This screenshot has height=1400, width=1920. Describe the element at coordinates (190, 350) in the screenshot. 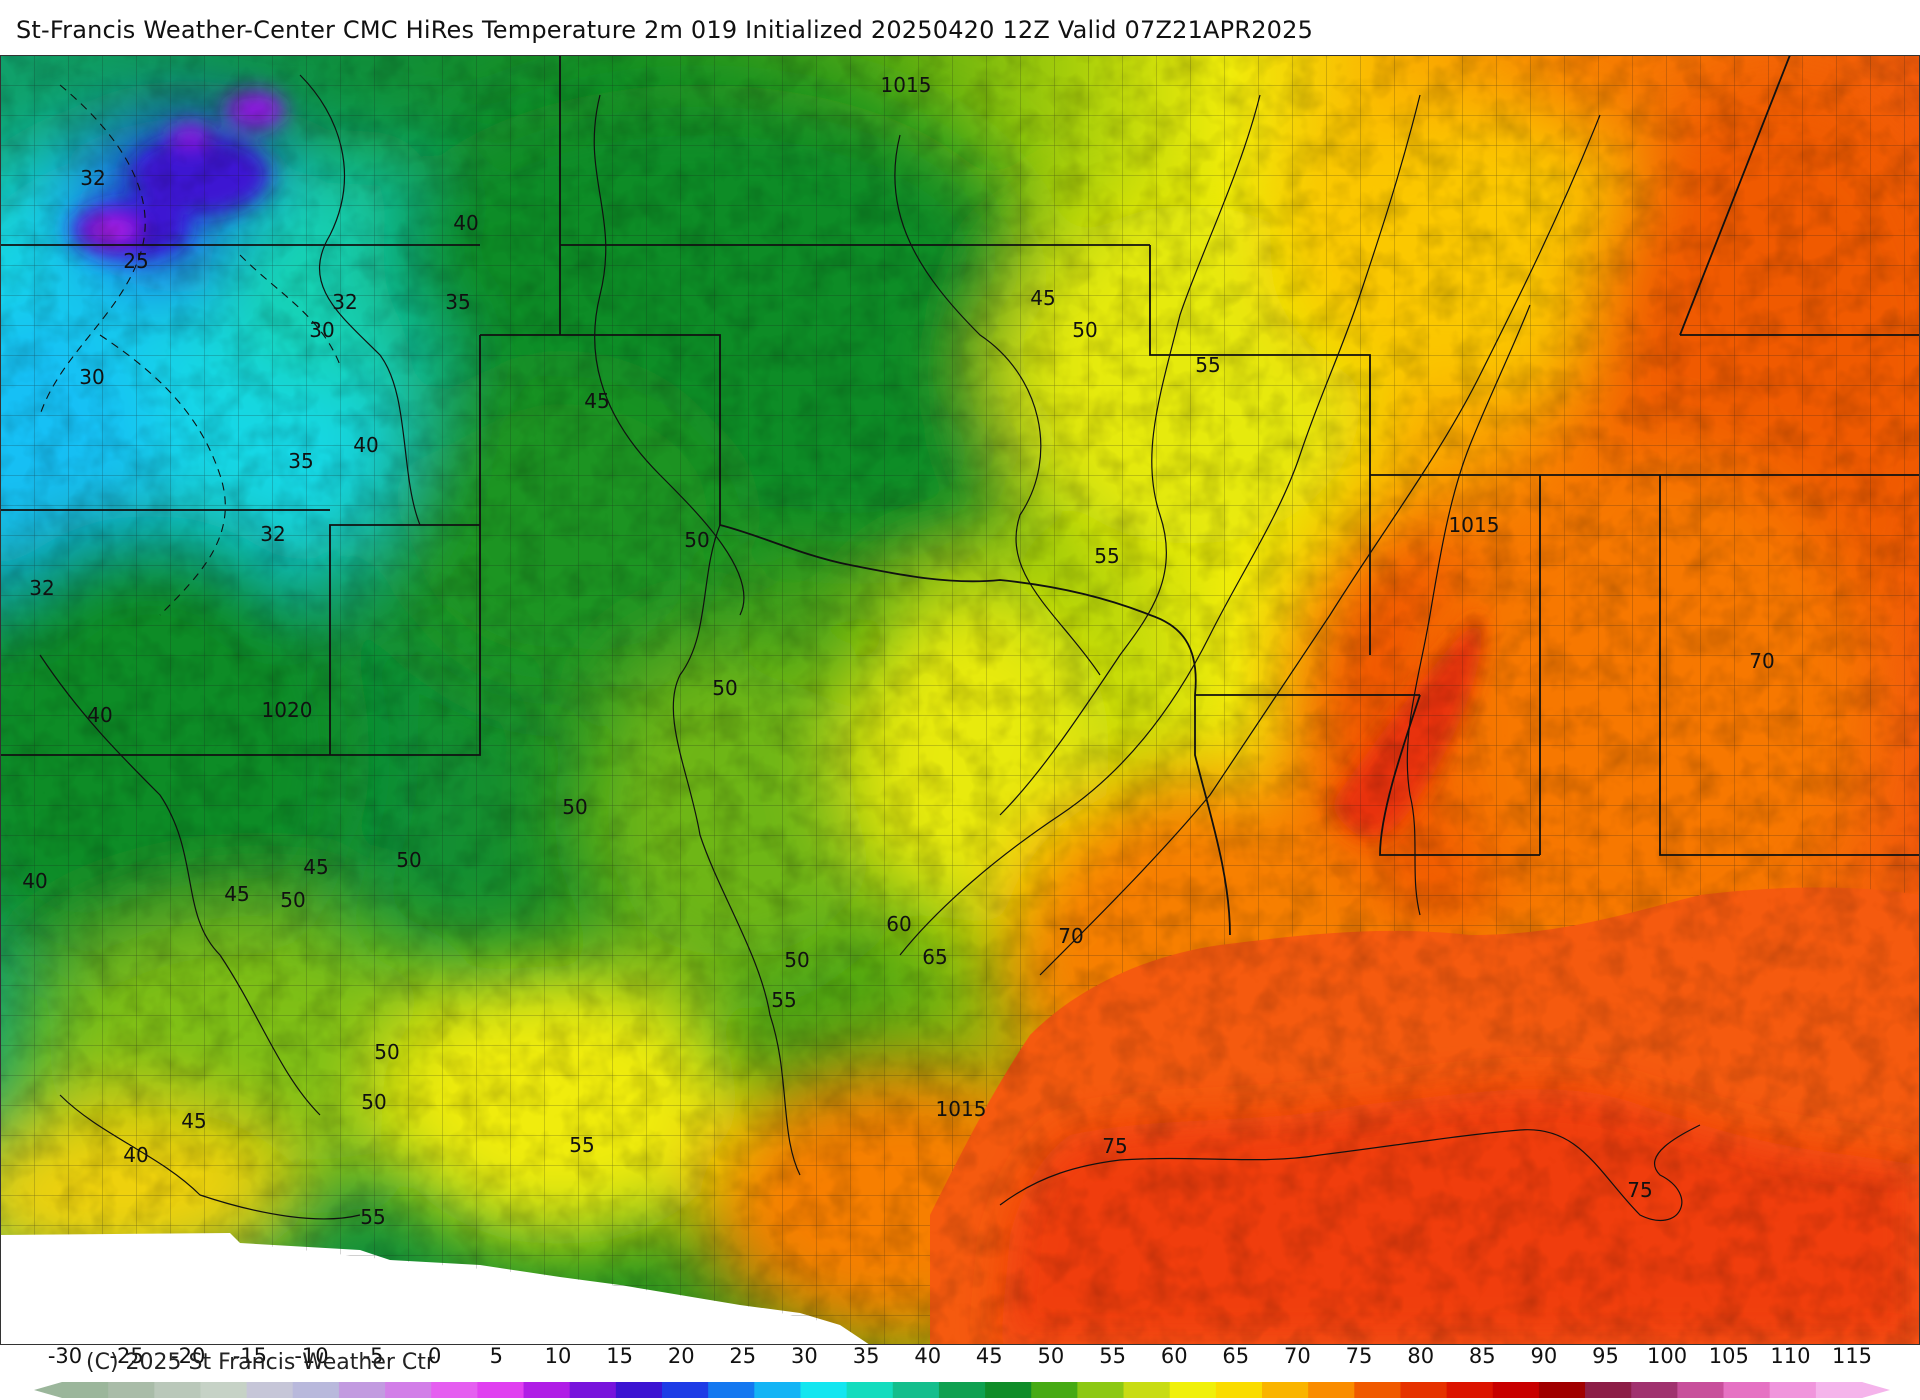

I see `isobars` at that location.